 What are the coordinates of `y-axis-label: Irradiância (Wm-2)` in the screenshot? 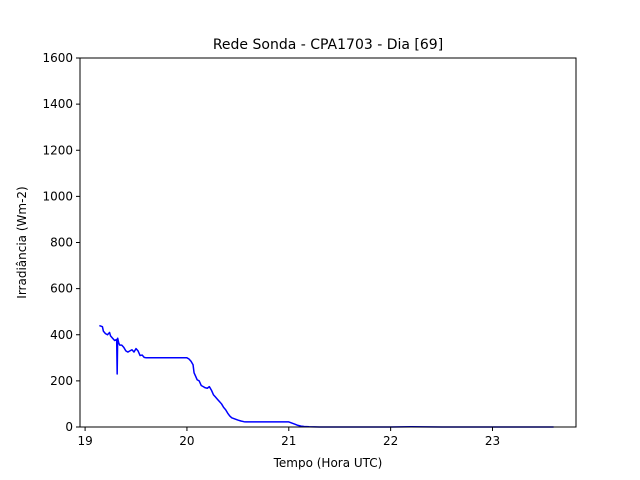 It's located at (22, 242).